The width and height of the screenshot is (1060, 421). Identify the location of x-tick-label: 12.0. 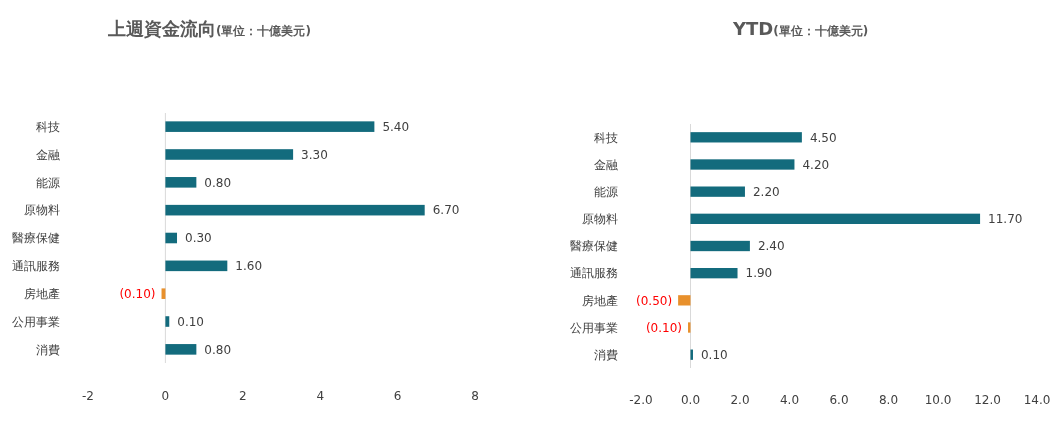
(987, 400).